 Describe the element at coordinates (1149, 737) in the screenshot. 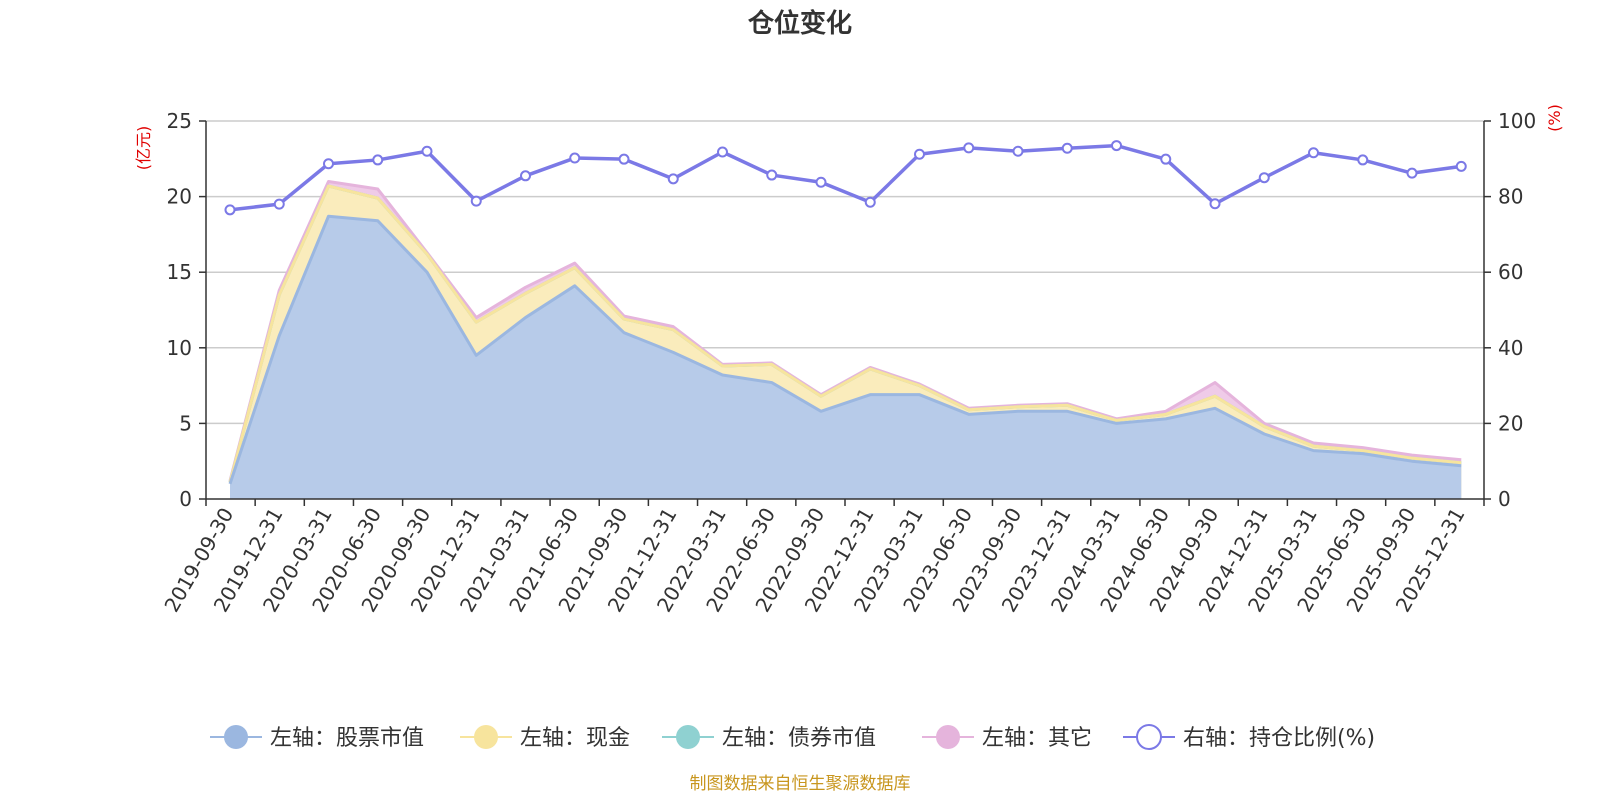

I see `legend-hollow-circle-icon` at that location.